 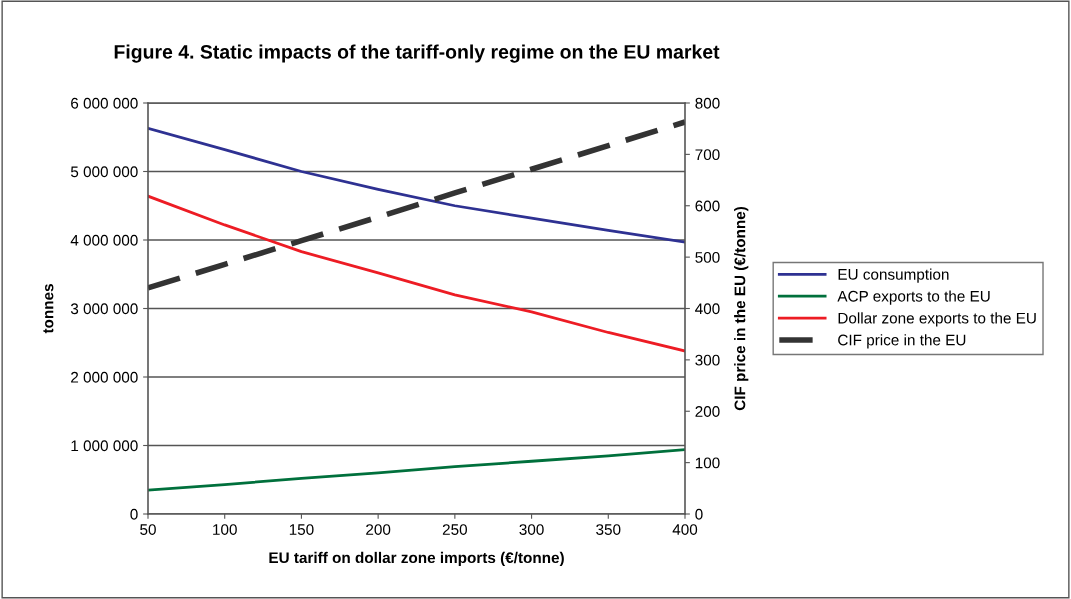 I want to click on y-tick-label: 2 000 000, so click(x=104, y=377).